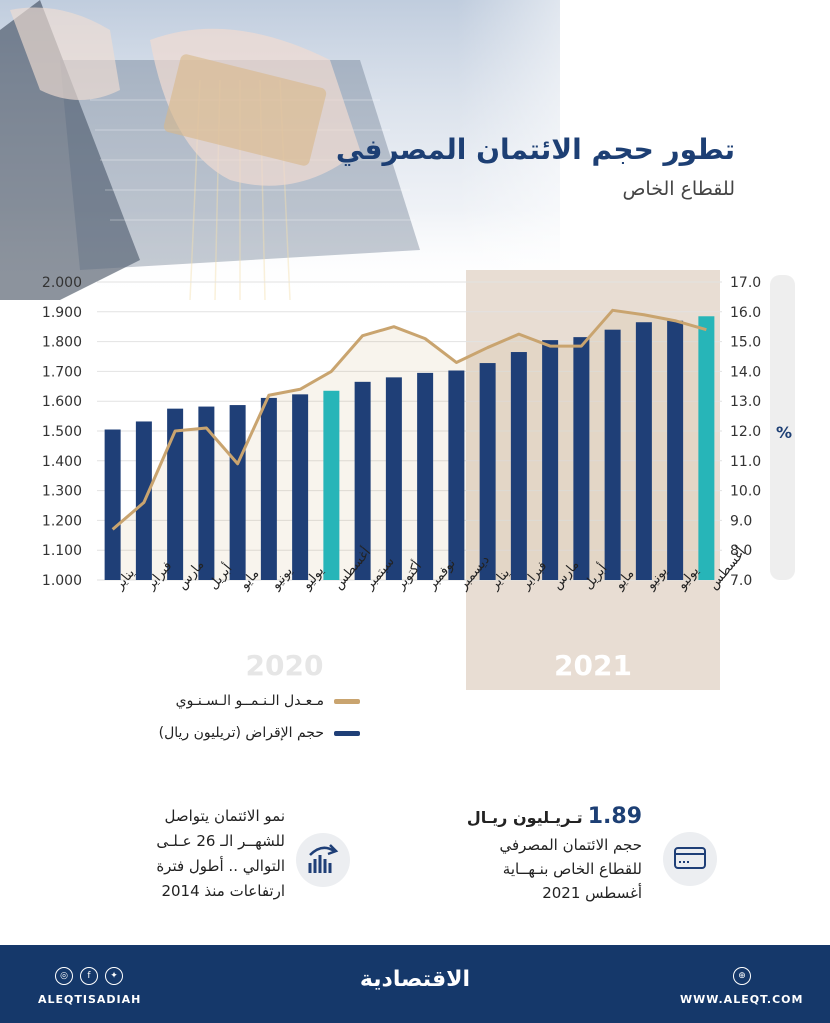 Image resolution: width=830 pixels, height=1023 pixels. I want to click on footer-handle: ALEQTISADIAH, so click(90, 999).